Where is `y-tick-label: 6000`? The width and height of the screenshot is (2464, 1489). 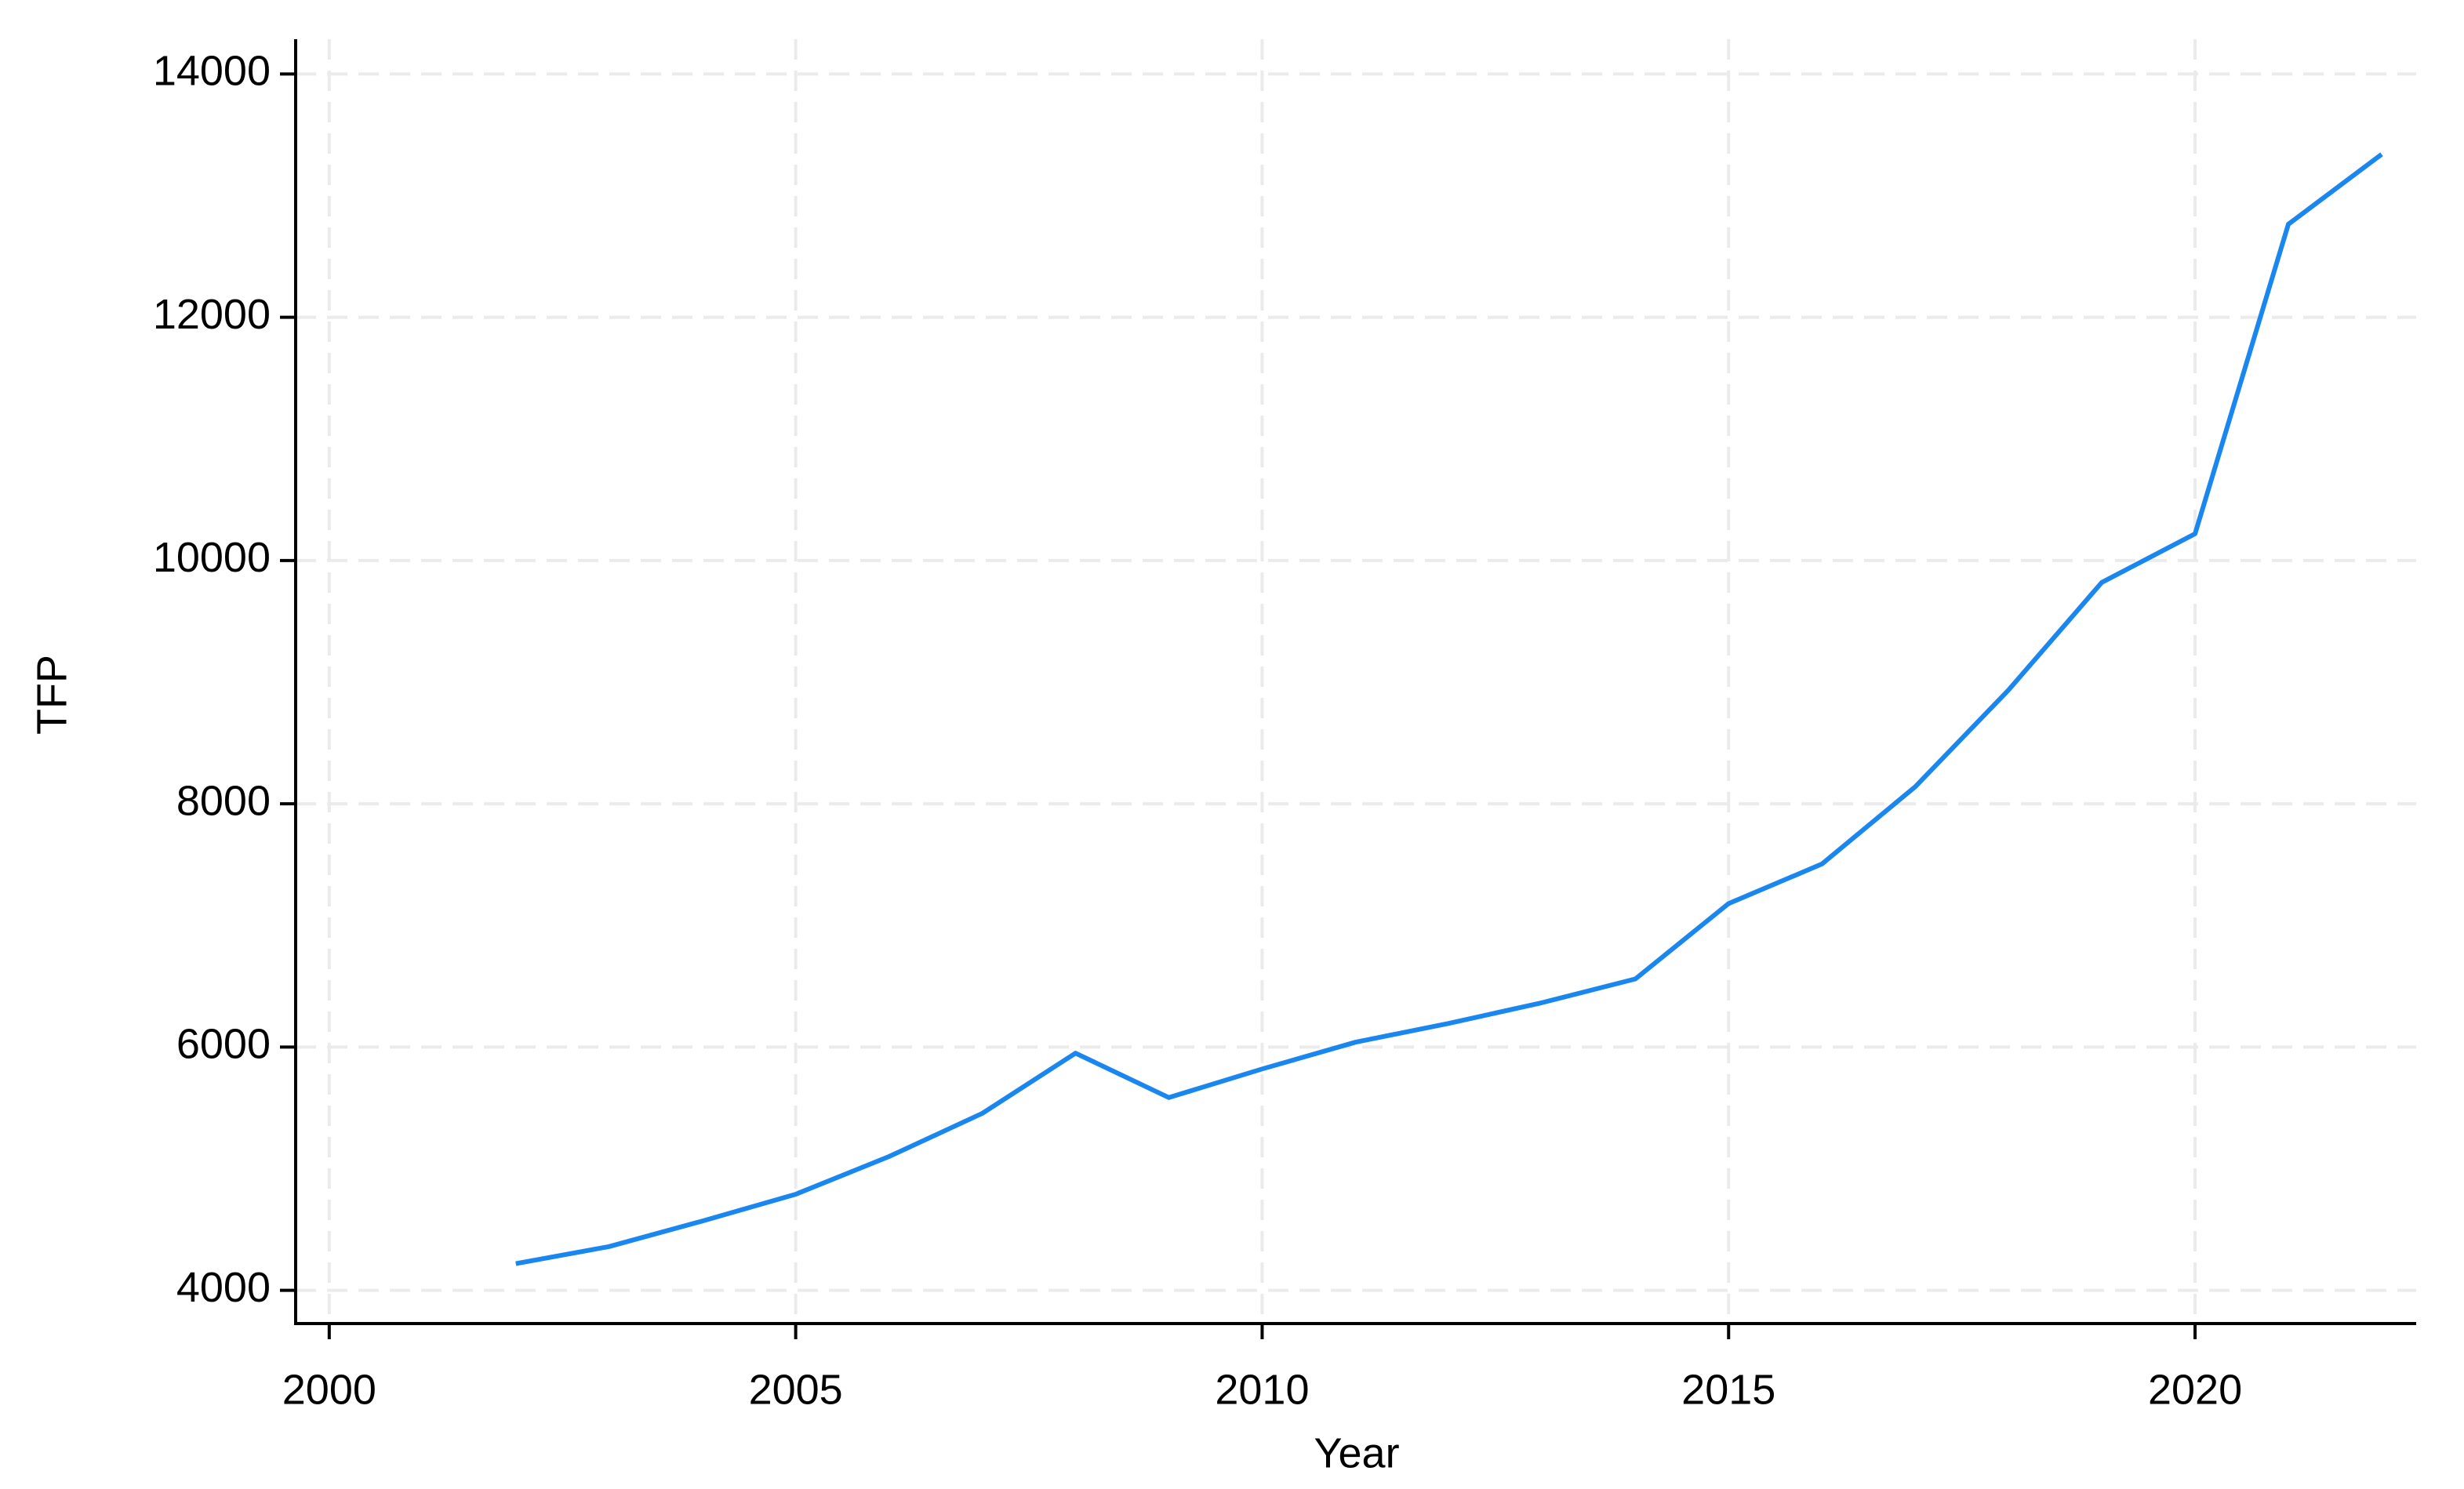
y-tick-label: 6000 is located at coordinates (223, 1044).